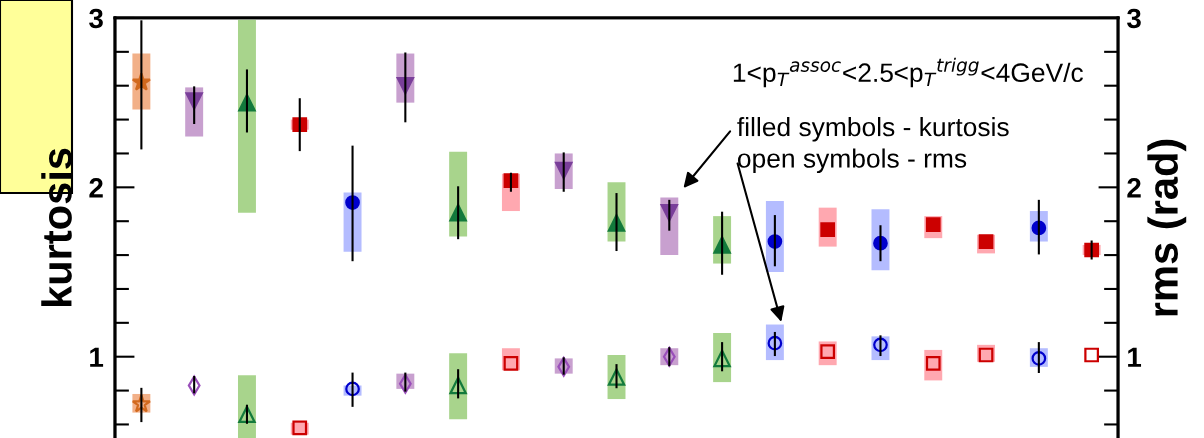  What do you see at coordinates (873, 129) in the screenshot?
I see `annotation: filled symbols - kurtosis` at bounding box center [873, 129].